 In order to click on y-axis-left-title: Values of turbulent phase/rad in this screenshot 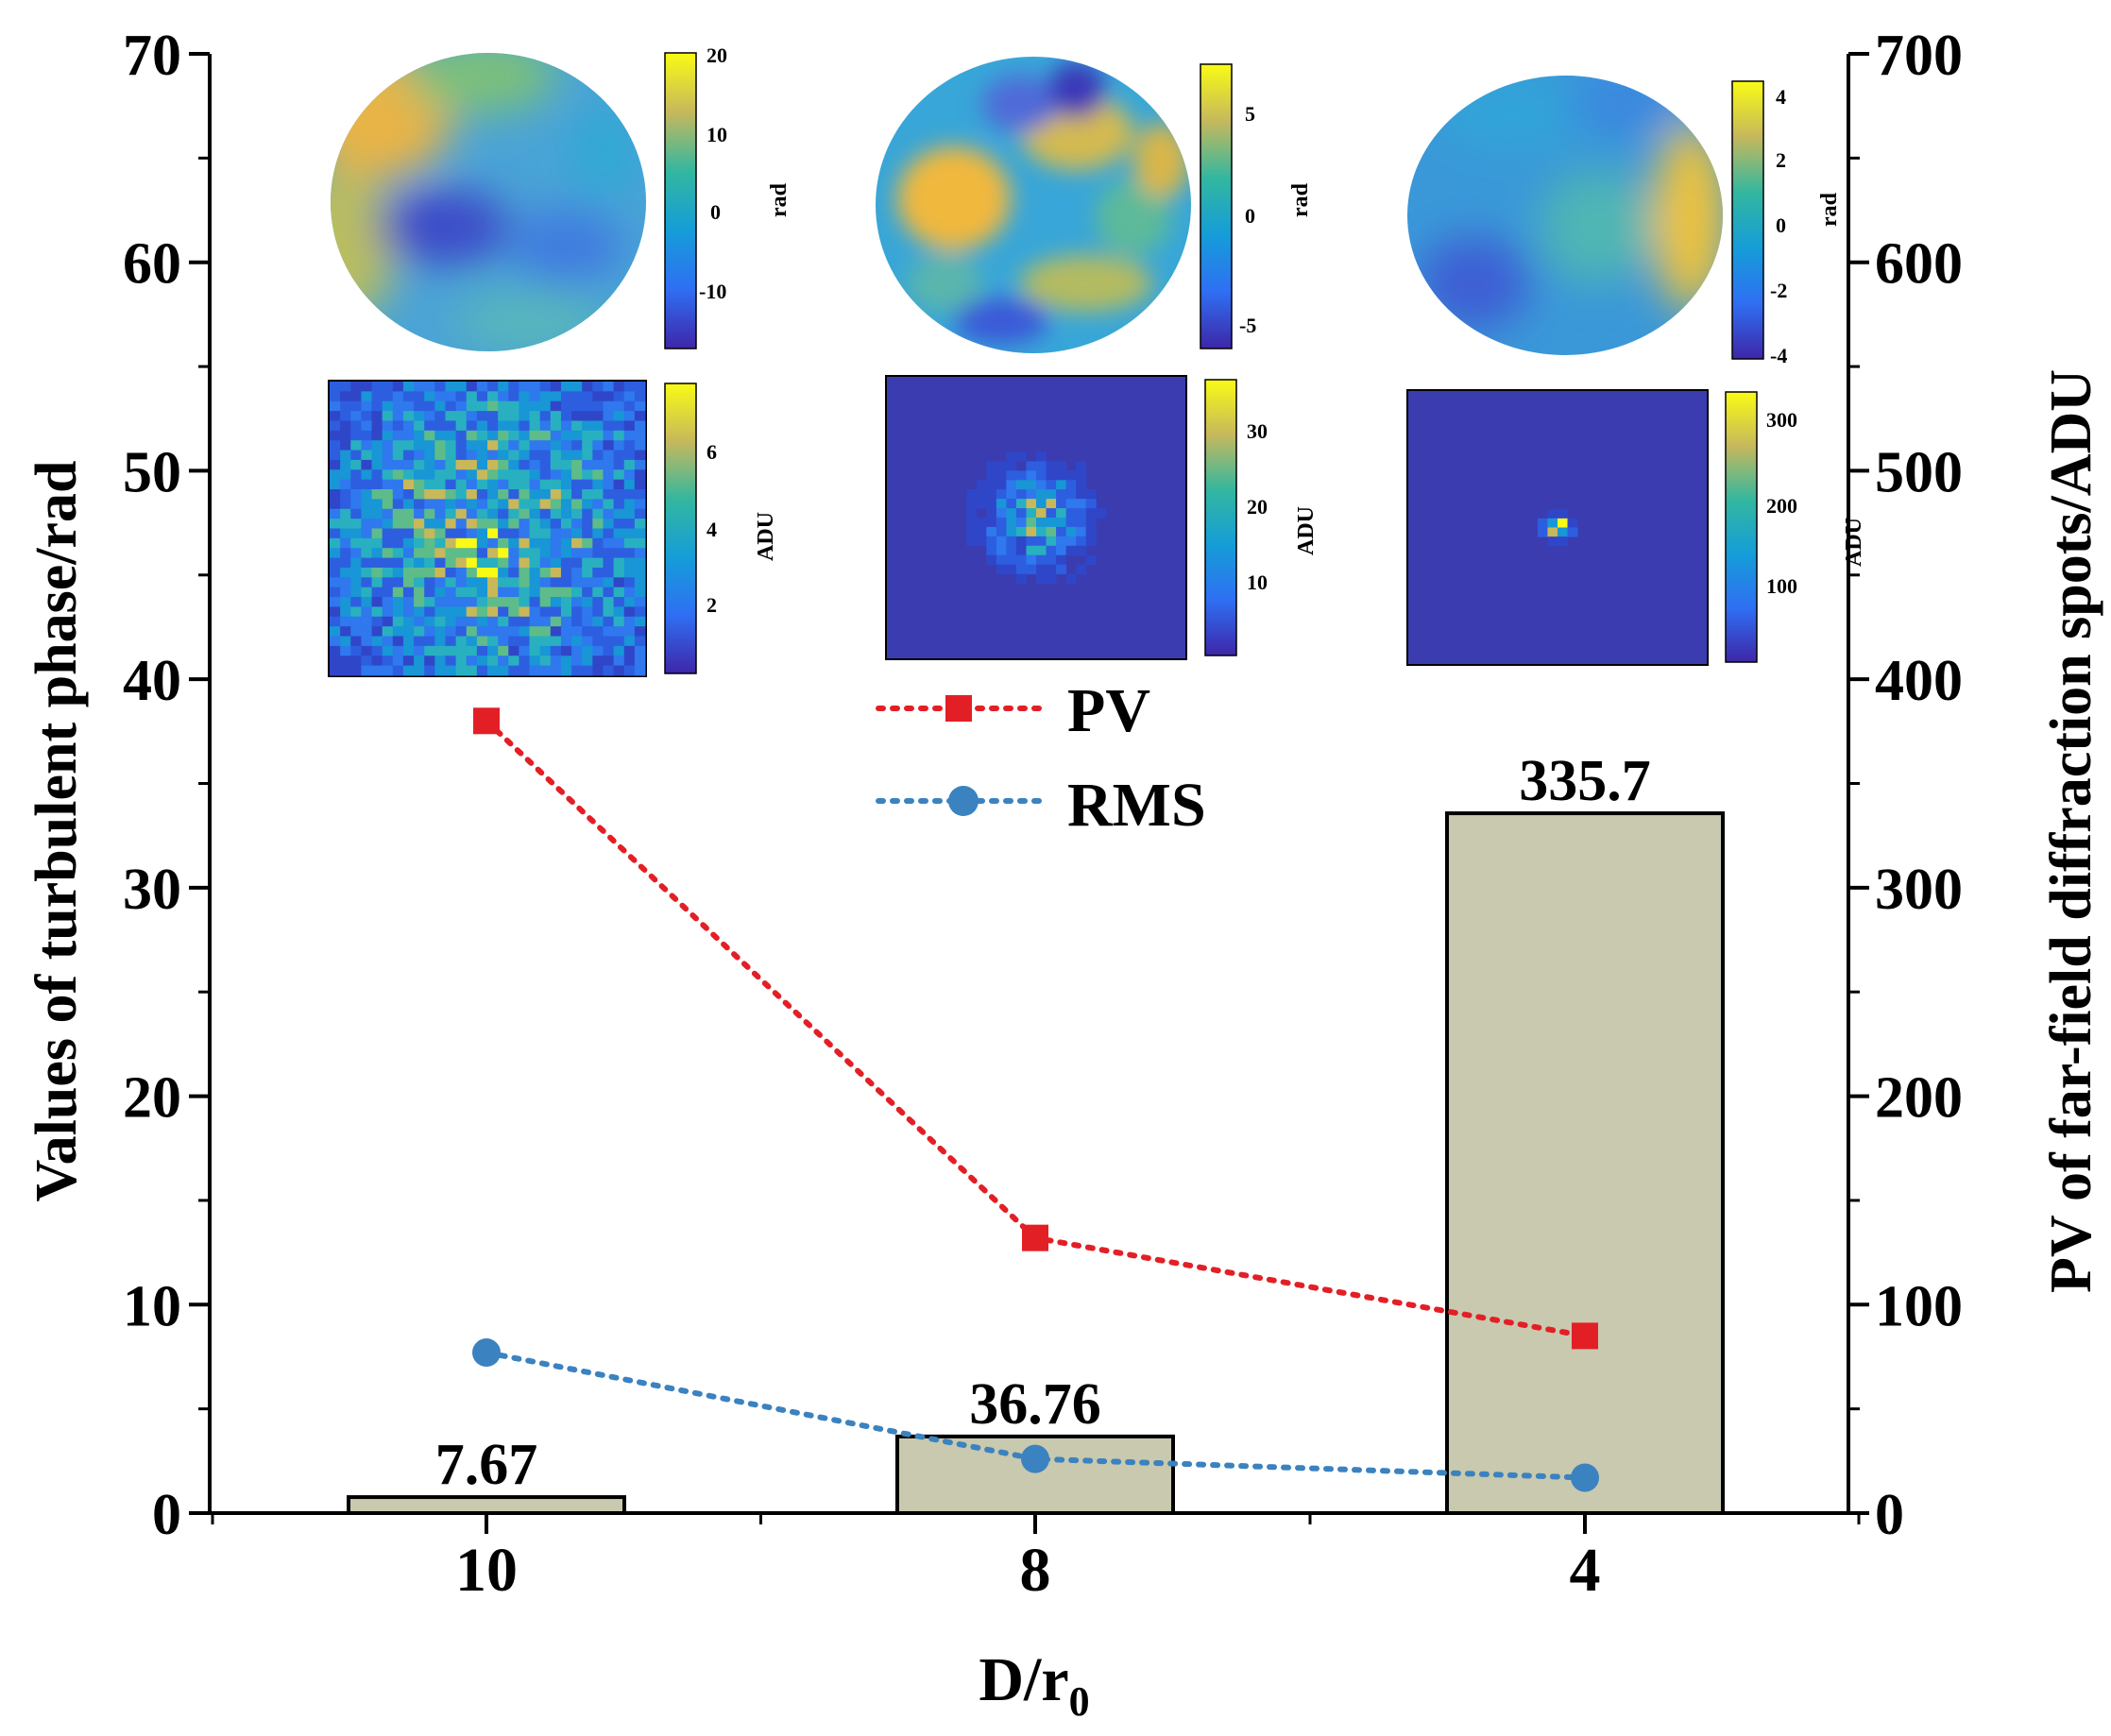, I will do `click(57, 831)`.